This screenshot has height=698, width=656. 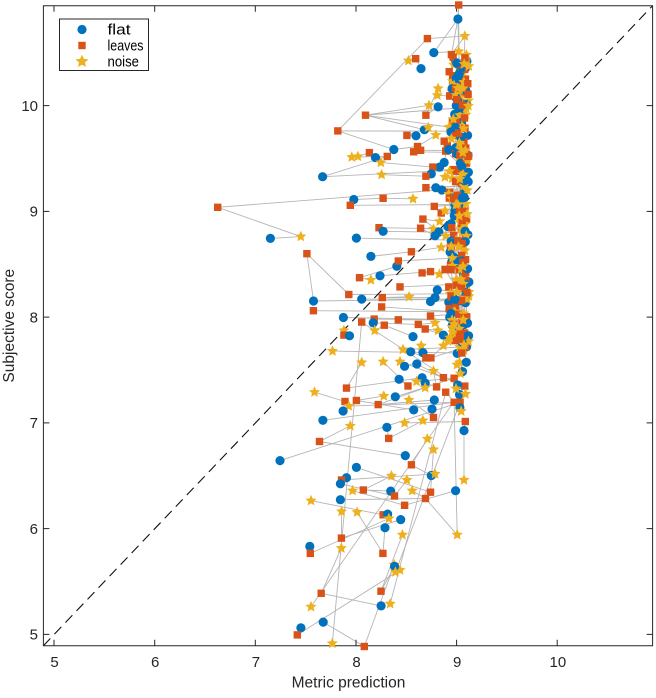 What do you see at coordinates (119, 30) in the screenshot?
I see `svg-text: flat` at bounding box center [119, 30].